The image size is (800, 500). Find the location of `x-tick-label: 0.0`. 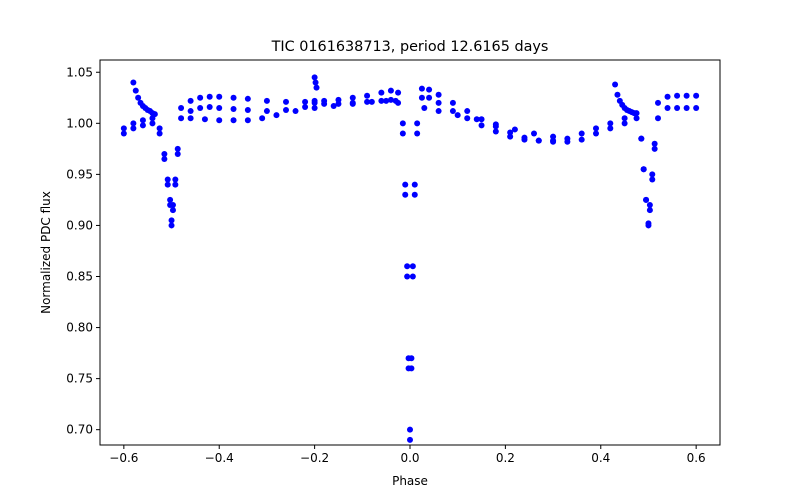

x-tick-label: 0.0 is located at coordinates (409, 458).